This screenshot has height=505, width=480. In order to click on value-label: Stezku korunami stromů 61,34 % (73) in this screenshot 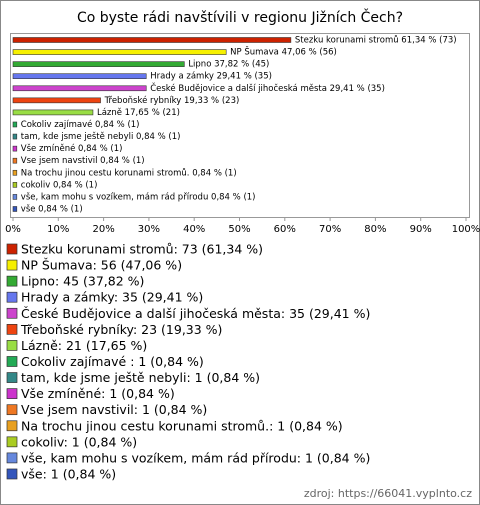, I will do `click(376, 40)`.